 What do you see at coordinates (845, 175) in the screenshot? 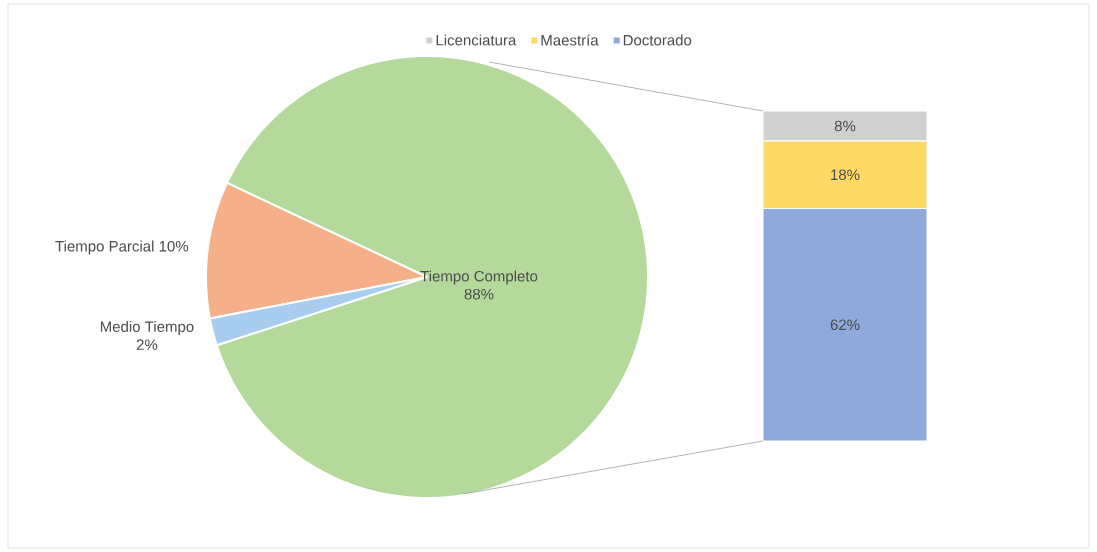
I see `data-label: 18%` at bounding box center [845, 175].